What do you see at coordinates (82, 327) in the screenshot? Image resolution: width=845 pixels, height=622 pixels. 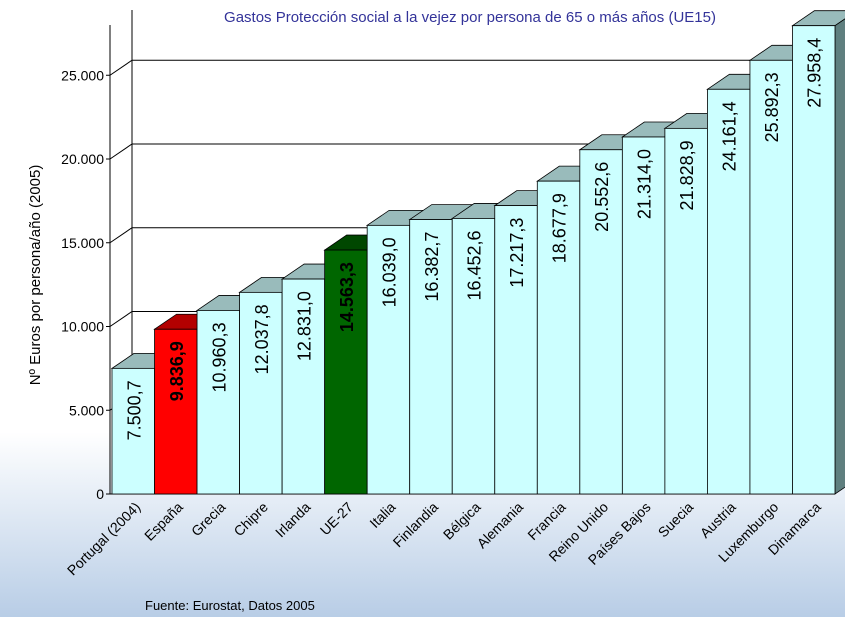 I see `y-tick-label: 10.000` at bounding box center [82, 327].